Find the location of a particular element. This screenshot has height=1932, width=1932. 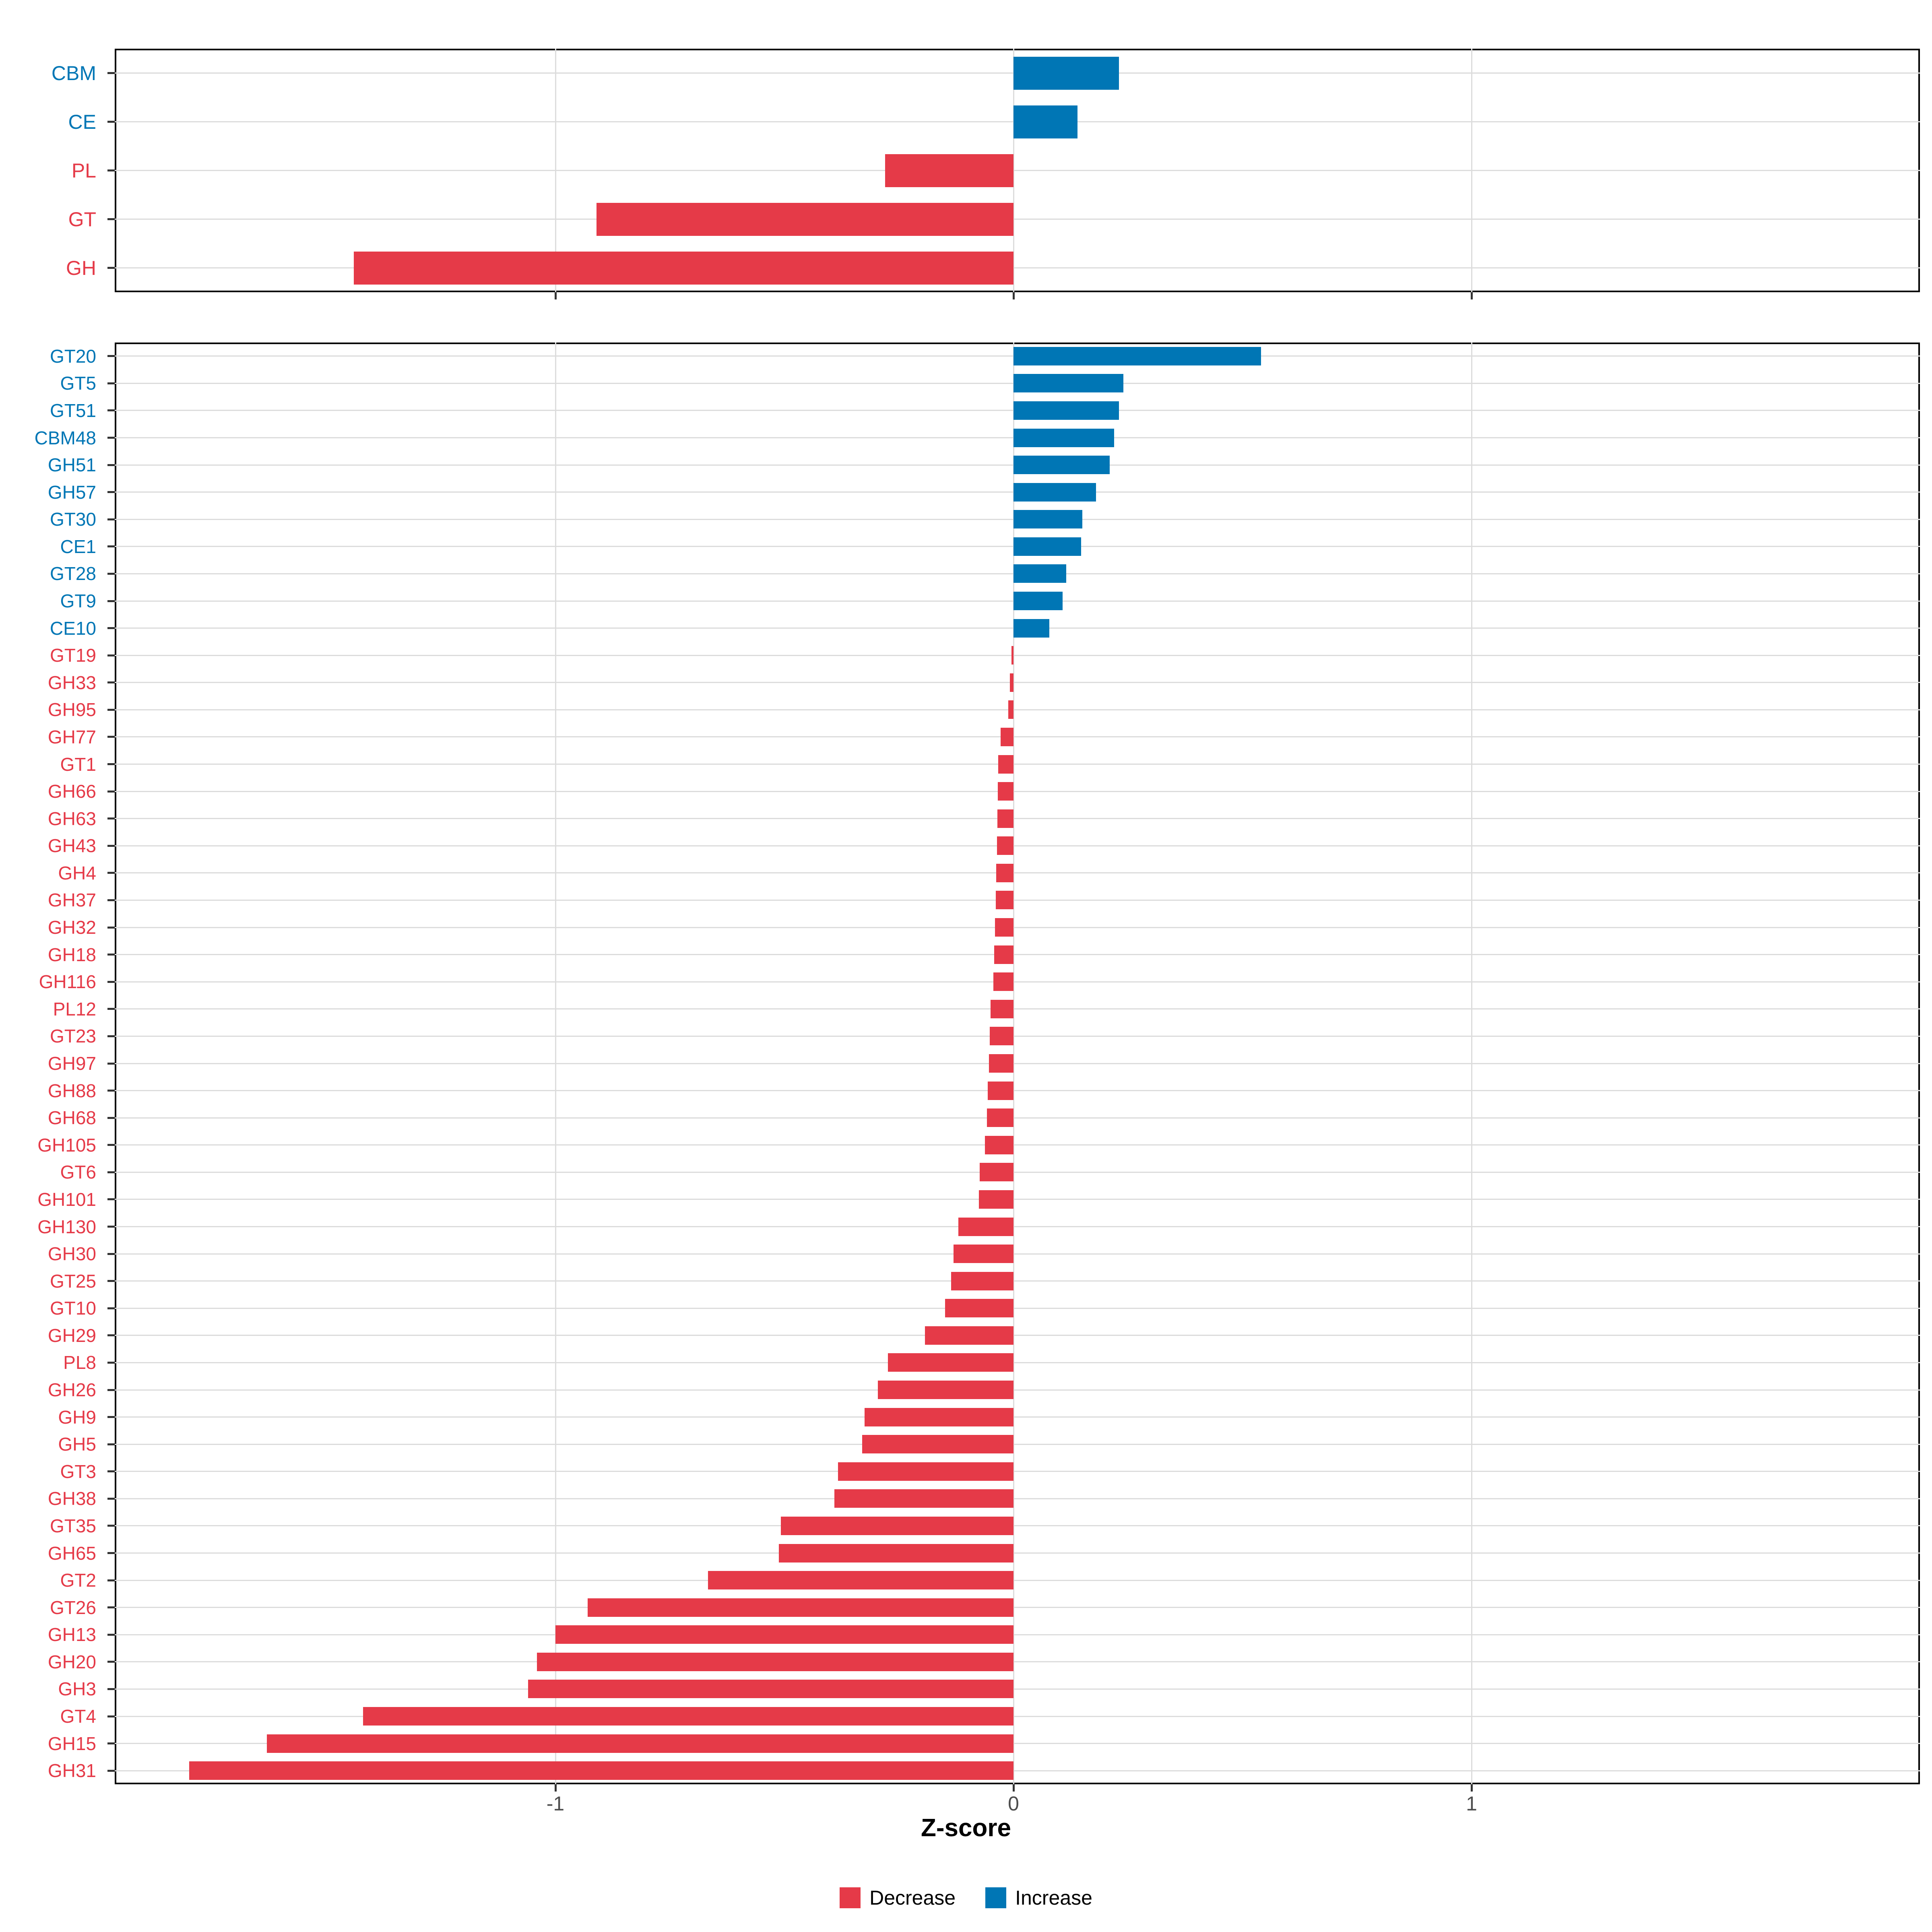

y-tick-CBM48 is located at coordinates (111, 438).